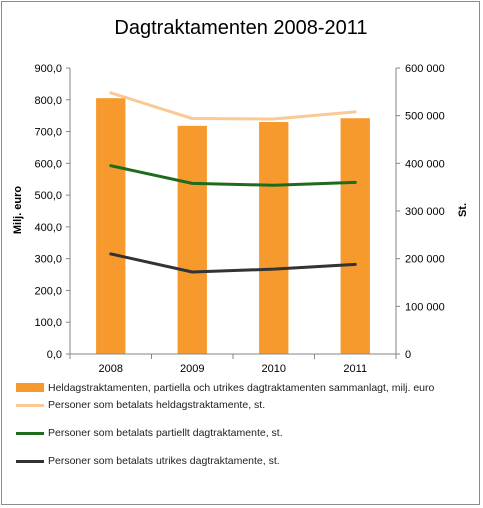 This screenshot has height=508, width=483. I want to click on y-left-tick-label: 400,0, so click(48, 228).